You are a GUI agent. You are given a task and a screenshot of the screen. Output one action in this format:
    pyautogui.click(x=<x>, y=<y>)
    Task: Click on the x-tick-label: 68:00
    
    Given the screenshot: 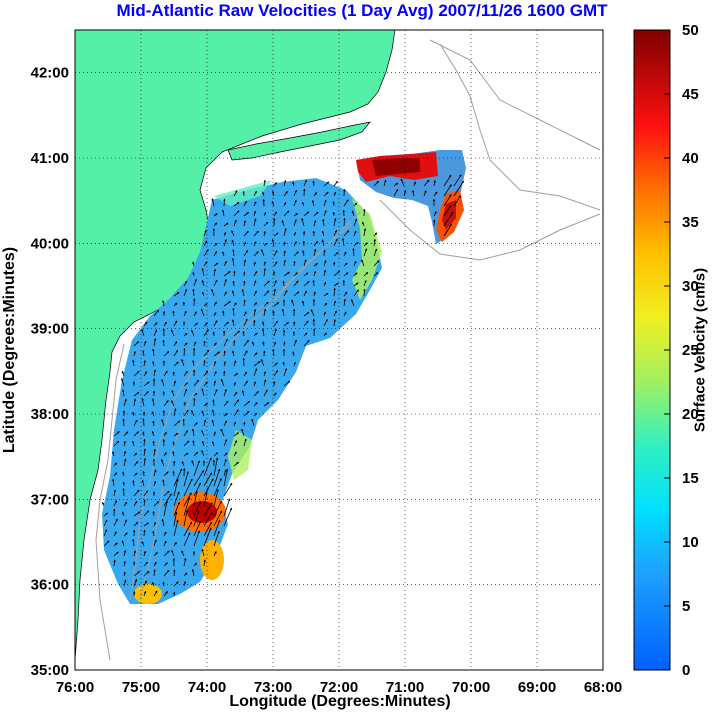 What is the action you would take?
    pyautogui.click(x=603, y=687)
    